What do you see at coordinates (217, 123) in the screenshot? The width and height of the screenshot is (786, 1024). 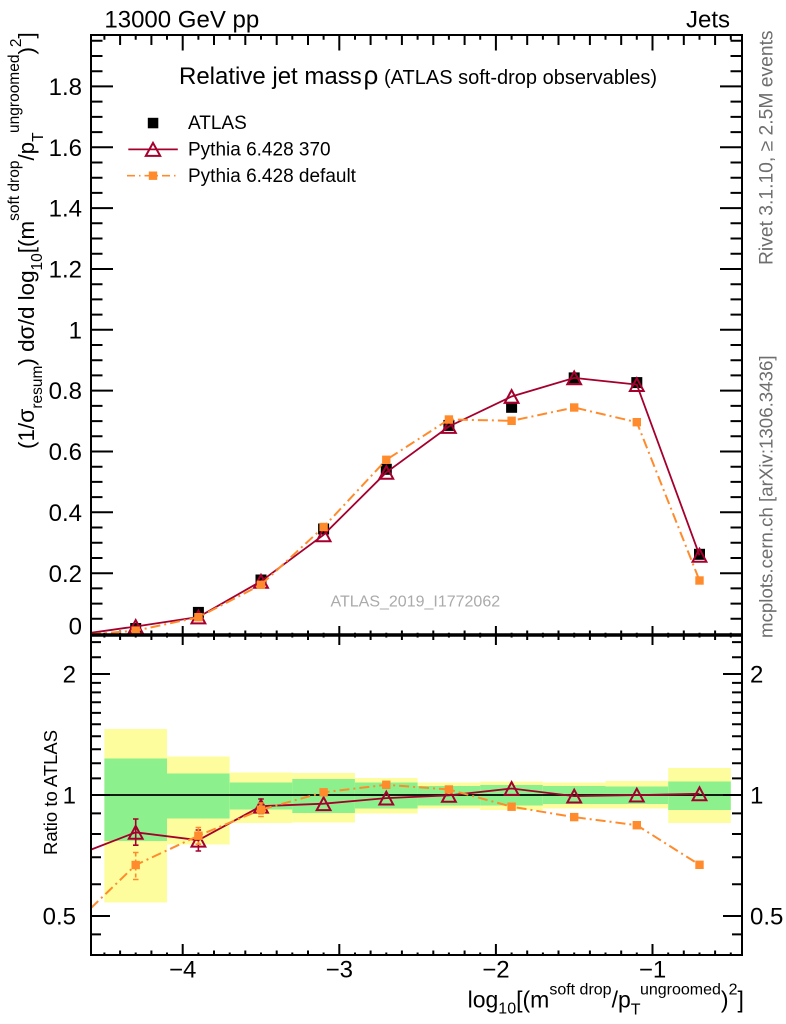 I see `svg-text: ATLAS` at bounding box center [217, 123].